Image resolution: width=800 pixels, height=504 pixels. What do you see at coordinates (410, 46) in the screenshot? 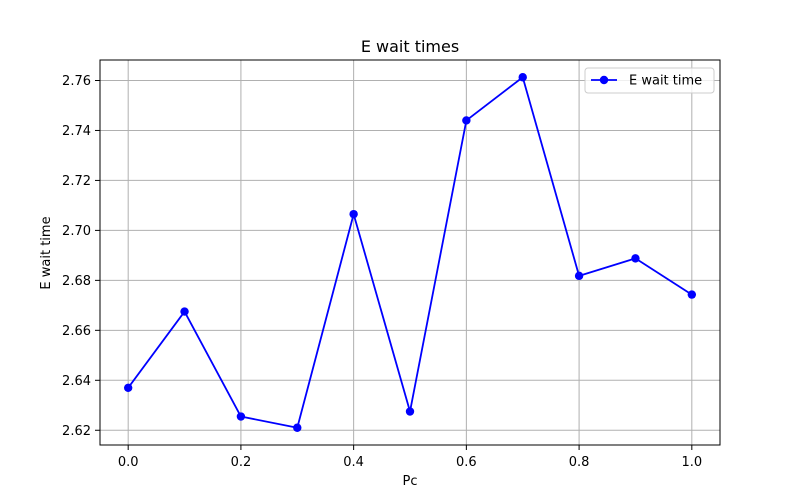
I see `chart-title: E wait times` at bounding box center [410, 46].